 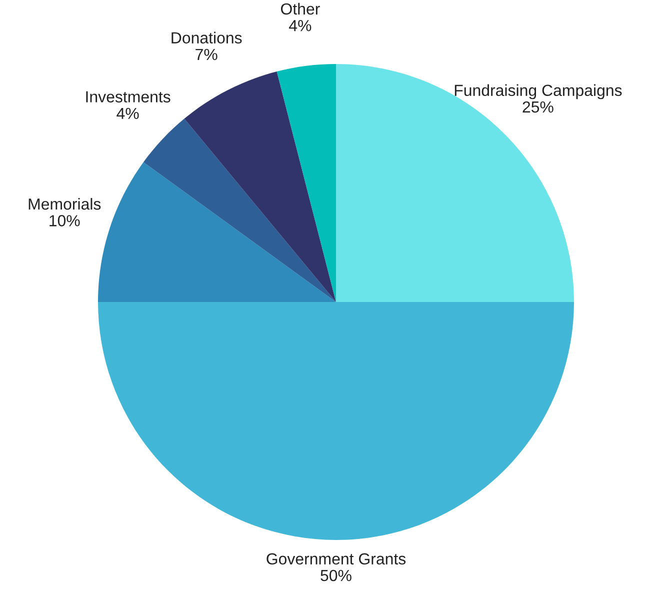 What do you see at coordinates (538, 107) in the screenshot?
I see `data-label: 25%` at bounding box center [538, 107].